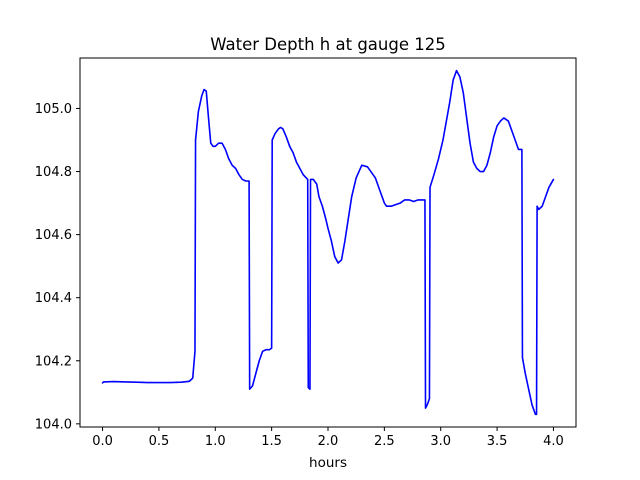 The image size is (640, 480). Describe the element at coordinates (271, 441) in the screenshot. I see `x-tick-label: 1.5` at that location.